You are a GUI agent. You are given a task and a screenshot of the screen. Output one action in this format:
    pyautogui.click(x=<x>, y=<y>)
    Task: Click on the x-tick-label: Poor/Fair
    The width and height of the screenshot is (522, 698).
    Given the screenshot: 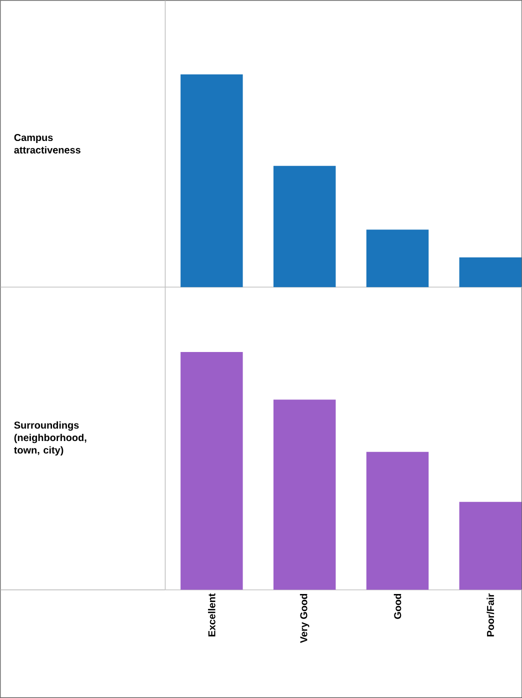 What is the action you would take?
    pyautogui.click(x=490, y=614)
    